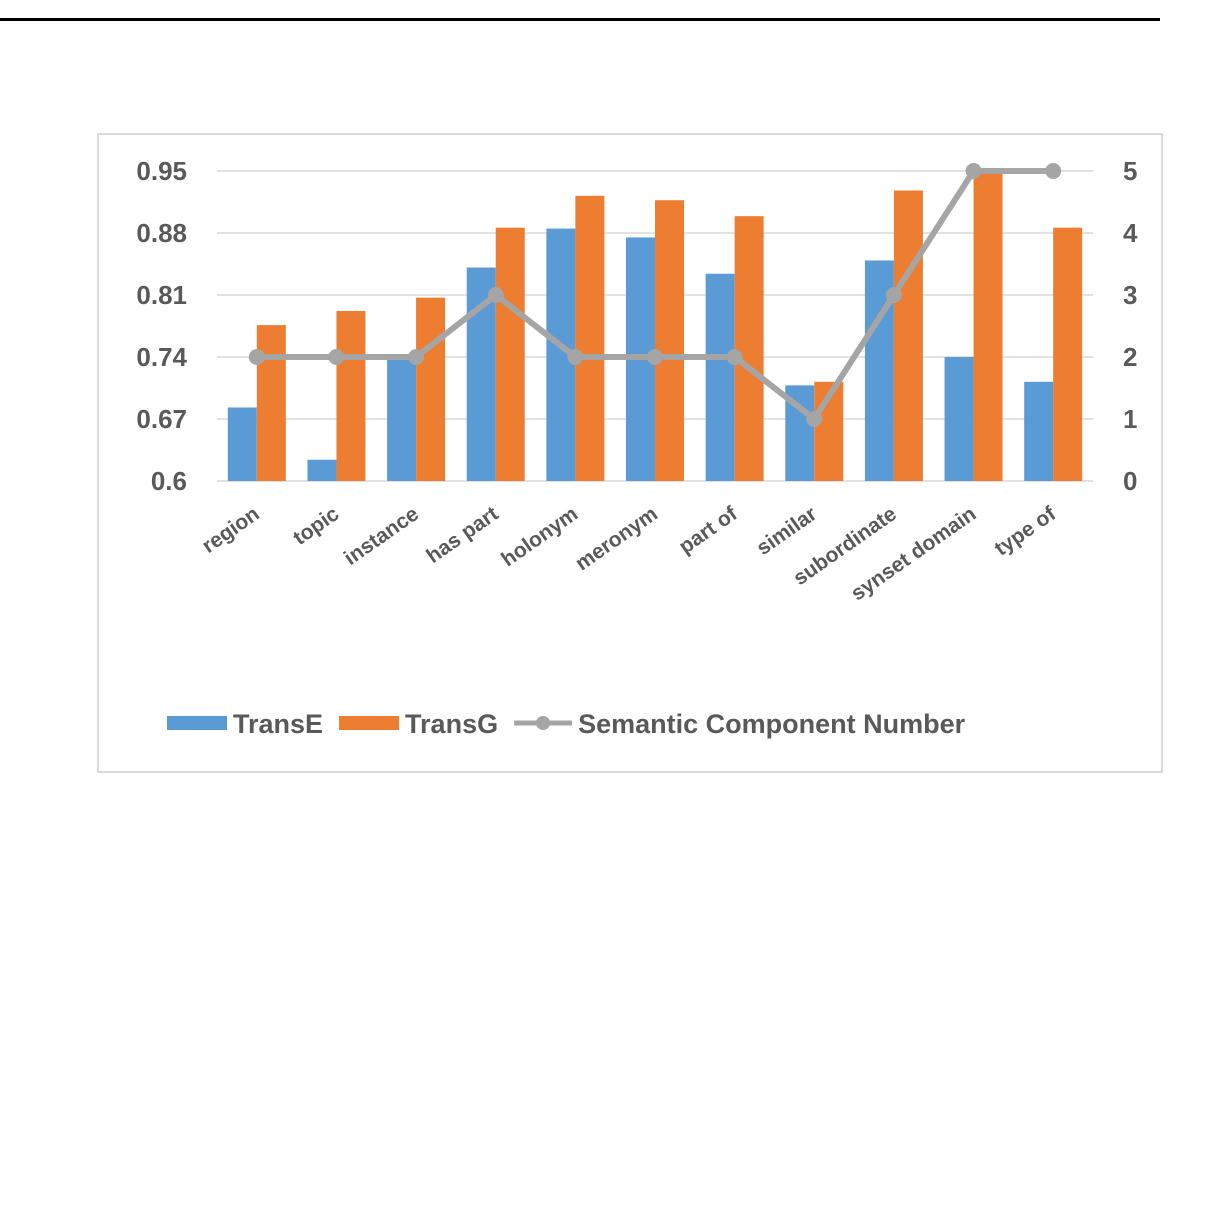  What do you see at coordinates (1130, 419) in the screenshot?
I see `y-right-tick-label: 1` at bounding box center [1130, 419].